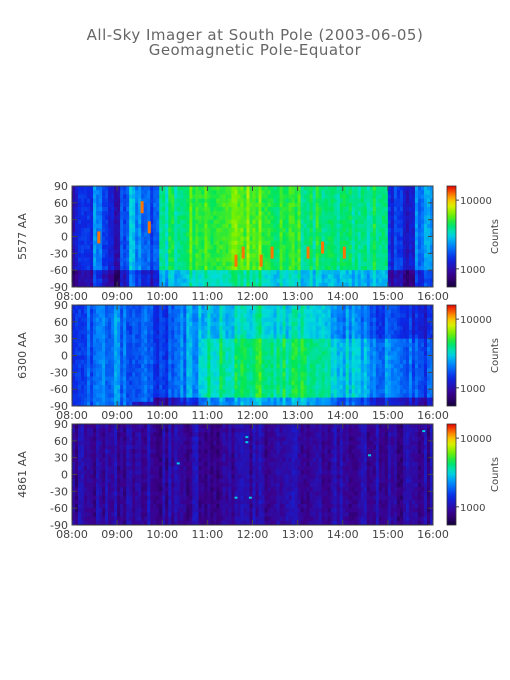  What do you see at coordinates (22, 355) in the screenshot?
I see `y-axis-label: 6300 AA` at bounding box center [22, 355].